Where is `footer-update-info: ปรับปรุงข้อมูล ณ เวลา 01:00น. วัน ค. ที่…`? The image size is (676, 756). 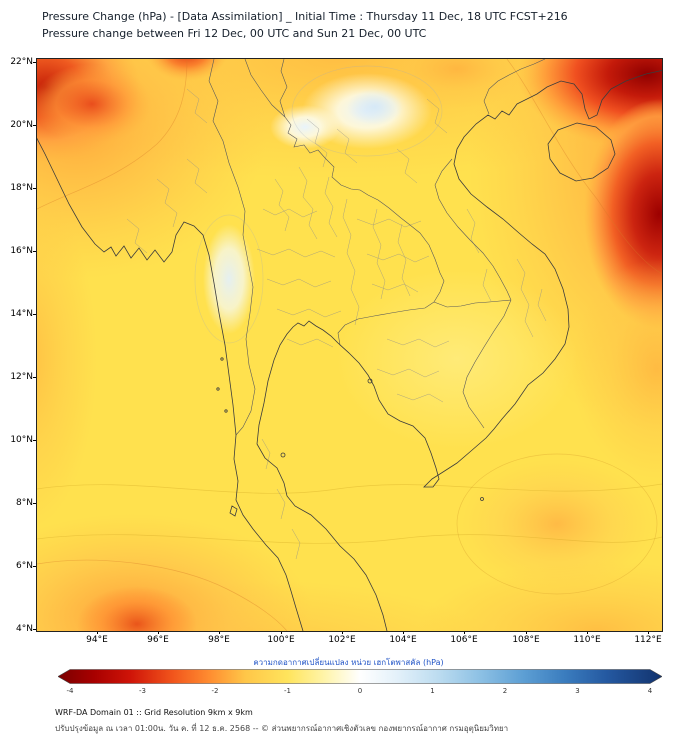
footer-update-info: ปรับปรุงข้อมูล ณ เวลา 01:00น. วัน ค. ที่… is located at coordinates (282, 728).